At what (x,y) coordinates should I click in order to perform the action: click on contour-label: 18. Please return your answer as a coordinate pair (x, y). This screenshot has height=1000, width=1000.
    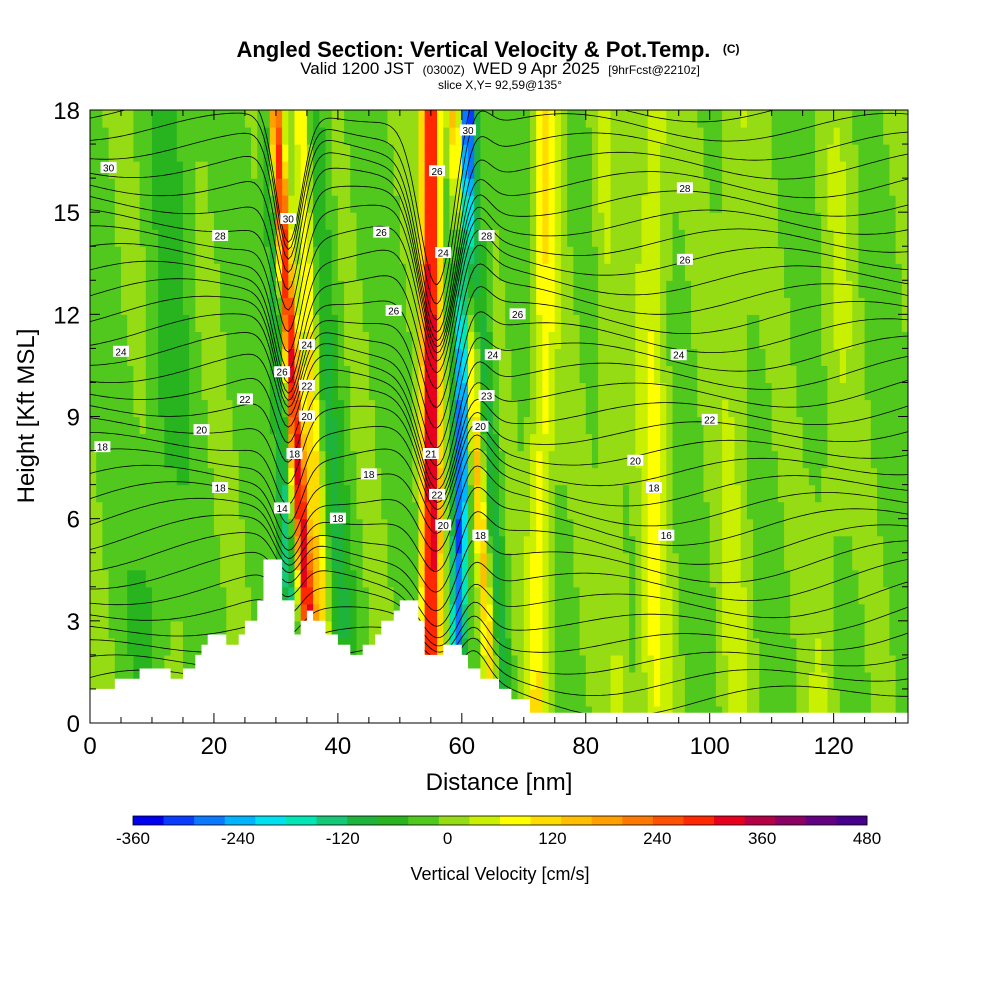
    Looking at the image, I should click on (103, 448).